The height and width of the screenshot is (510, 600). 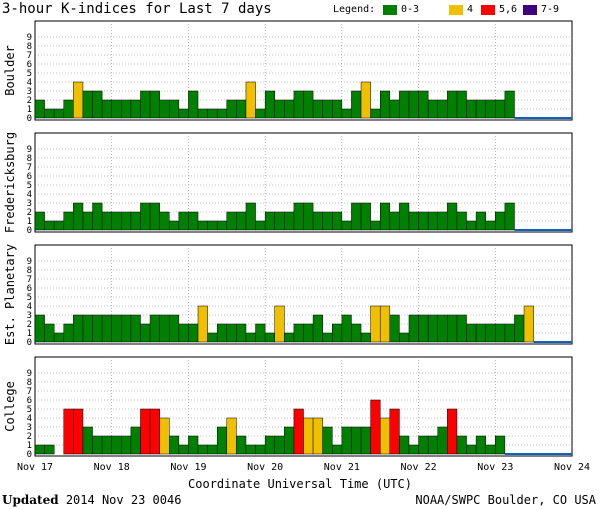 What do you see at coordinates (123, 500) in the screenshot?
I see `updated-value: 2014 Nov 23 0046` at bounding box center [123, 500].